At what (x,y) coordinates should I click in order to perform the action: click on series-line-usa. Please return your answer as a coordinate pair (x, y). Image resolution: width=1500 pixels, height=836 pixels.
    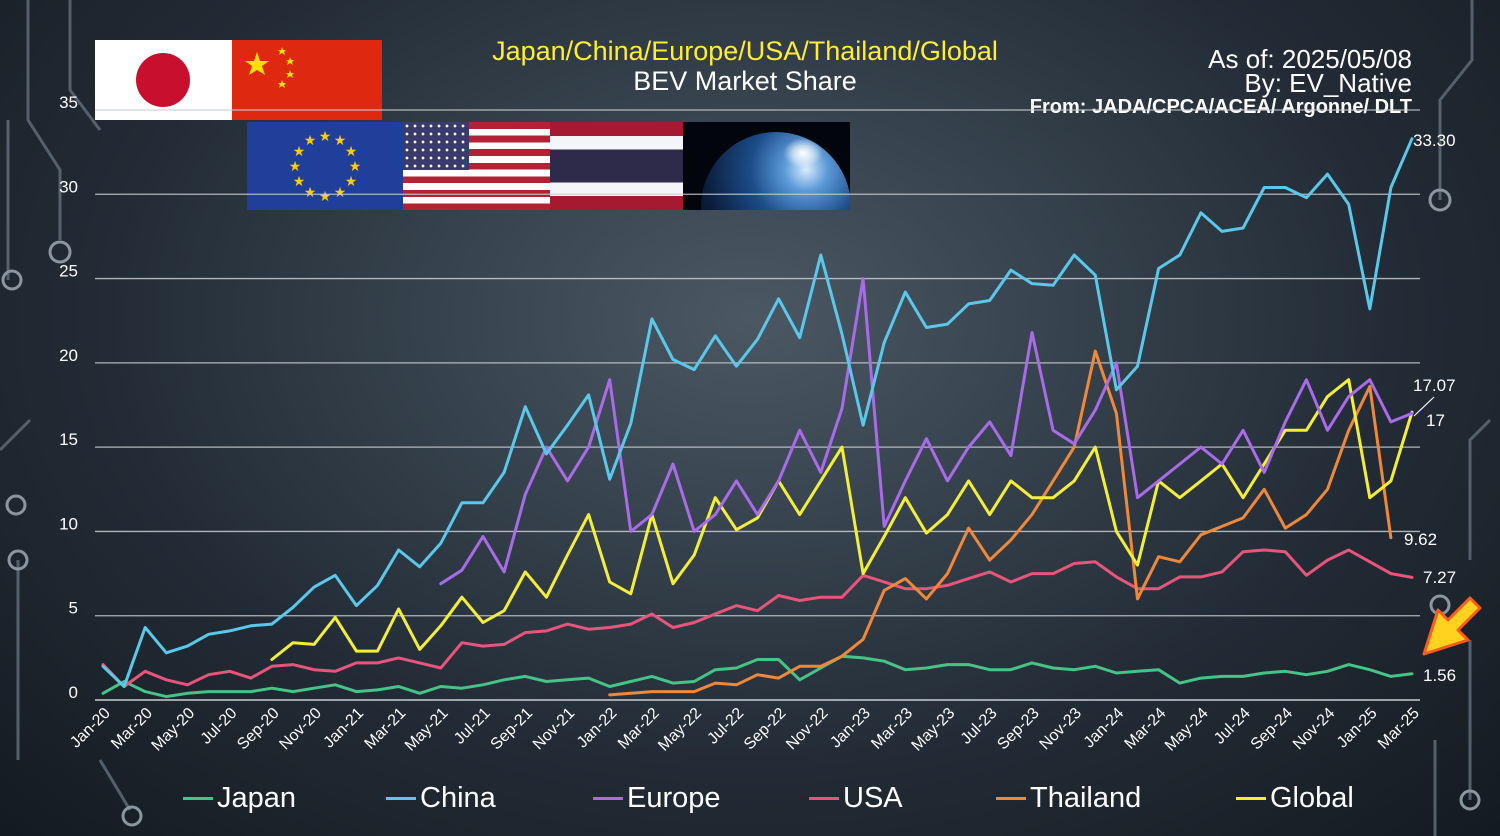
    Looking at the image, I should click on (757, 618).